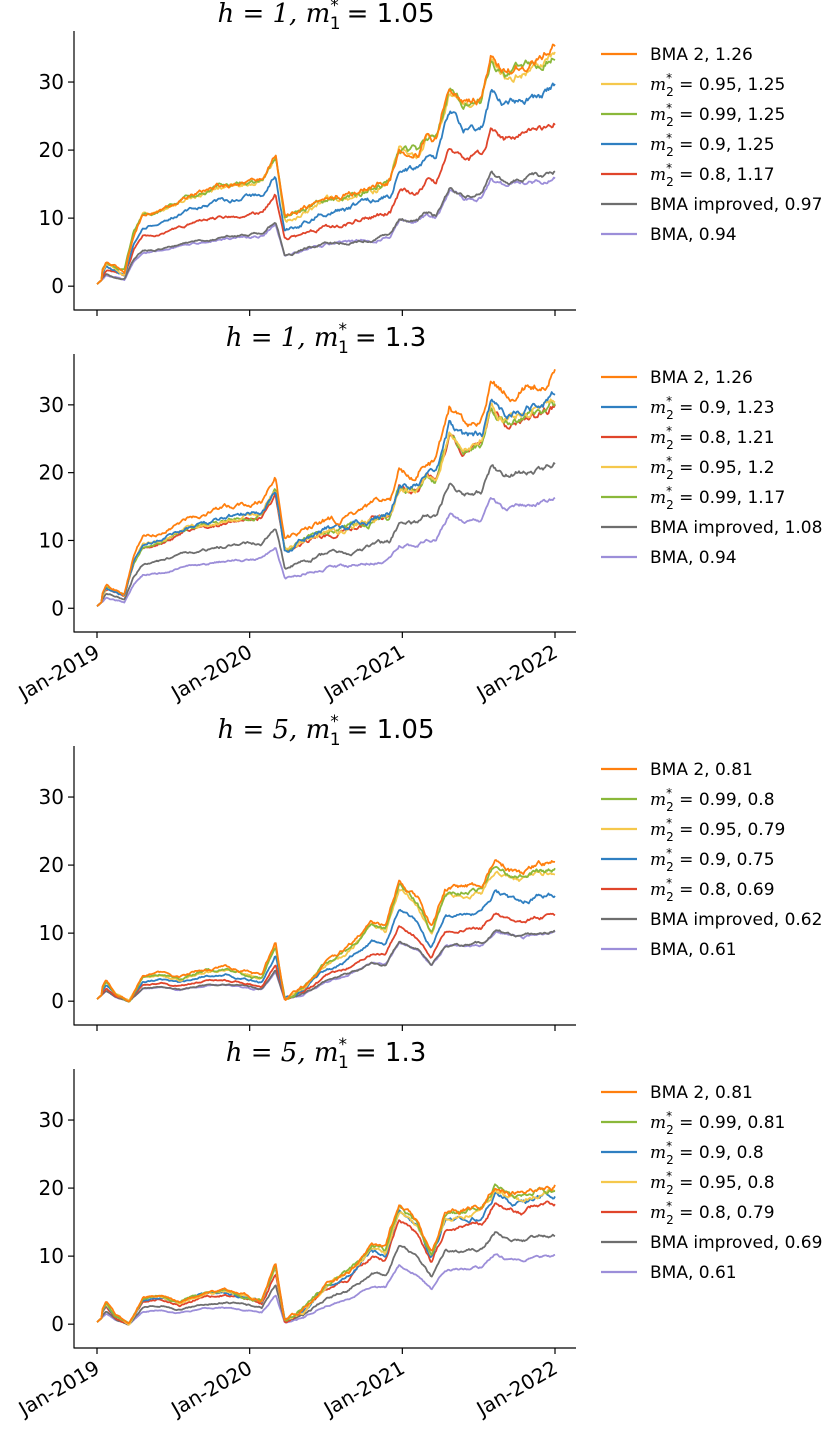 Image resolution: width=831 pixels, height=1437 pixels. I want to click on legend-label: BMA improved, 1.08, so click(736, 528).